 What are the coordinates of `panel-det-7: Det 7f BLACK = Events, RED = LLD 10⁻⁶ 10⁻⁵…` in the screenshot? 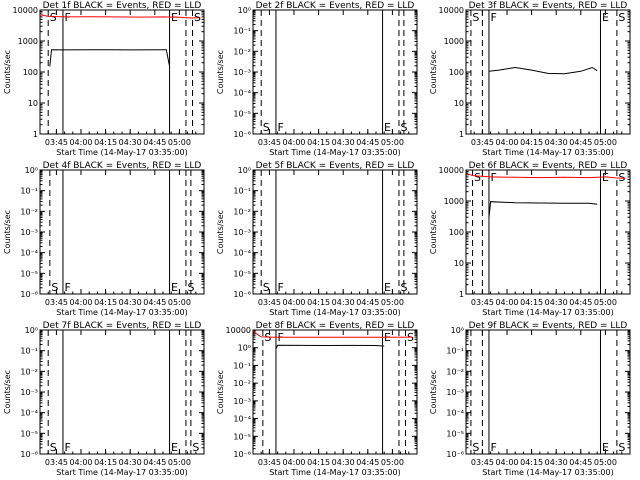 It's located at (104, 399).